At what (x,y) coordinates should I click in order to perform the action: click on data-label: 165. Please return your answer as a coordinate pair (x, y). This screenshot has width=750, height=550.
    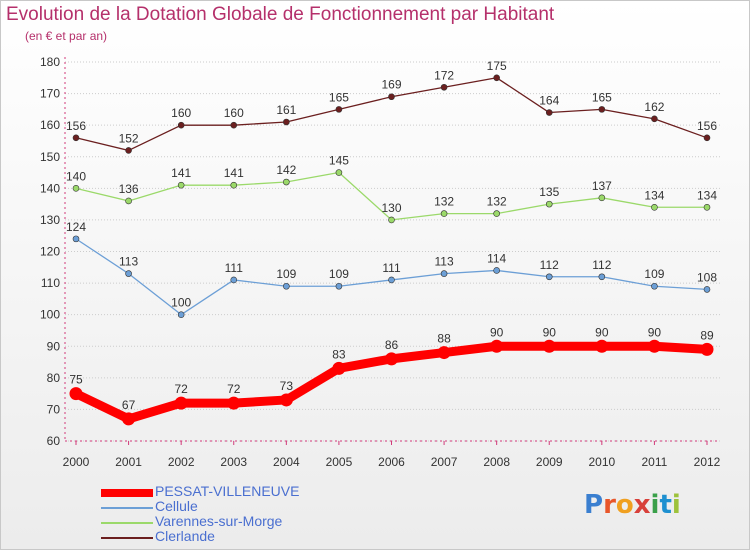
    Looking at the image, I should click on (602, 97).